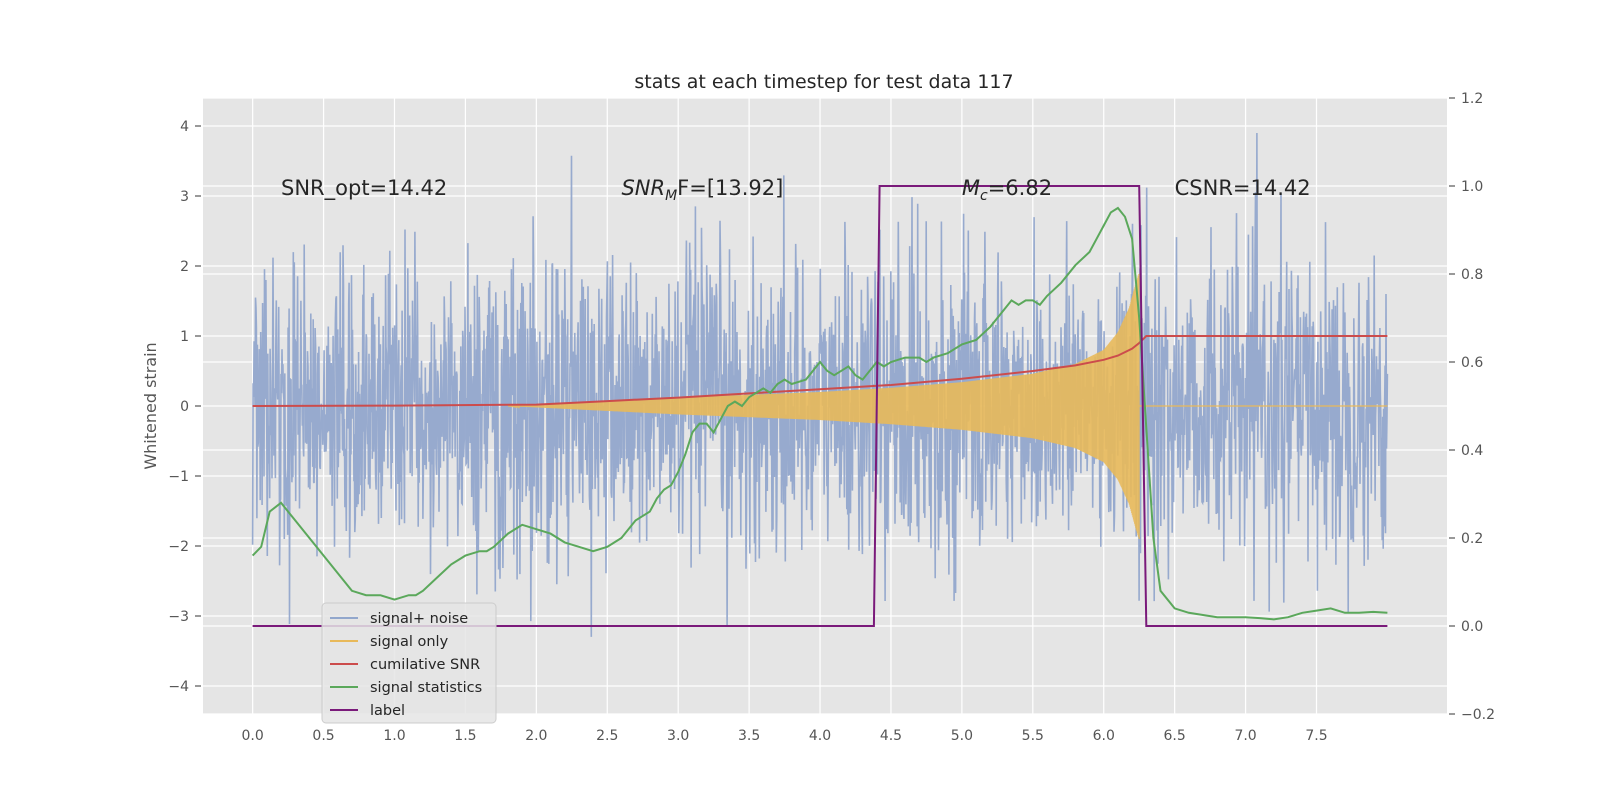  I want to click on chart-title: stats at each timestep for test data 117, so click(823, 82).